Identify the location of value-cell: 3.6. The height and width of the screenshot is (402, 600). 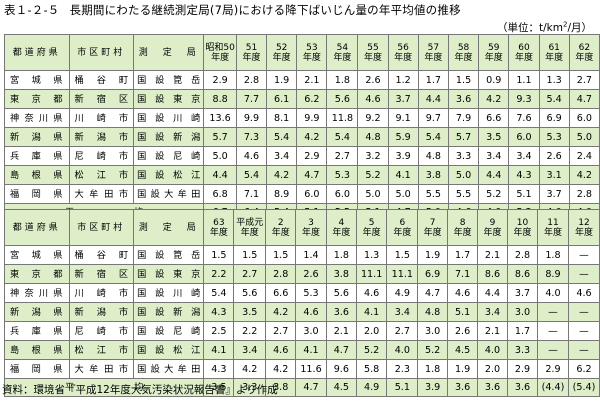
(341, 312).